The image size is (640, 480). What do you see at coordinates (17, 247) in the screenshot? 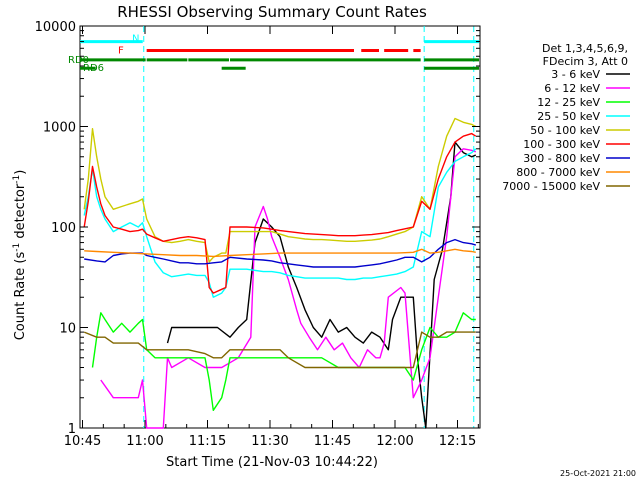
I see `y-axis-label-sup: -1` at bounding box center [17, 247].